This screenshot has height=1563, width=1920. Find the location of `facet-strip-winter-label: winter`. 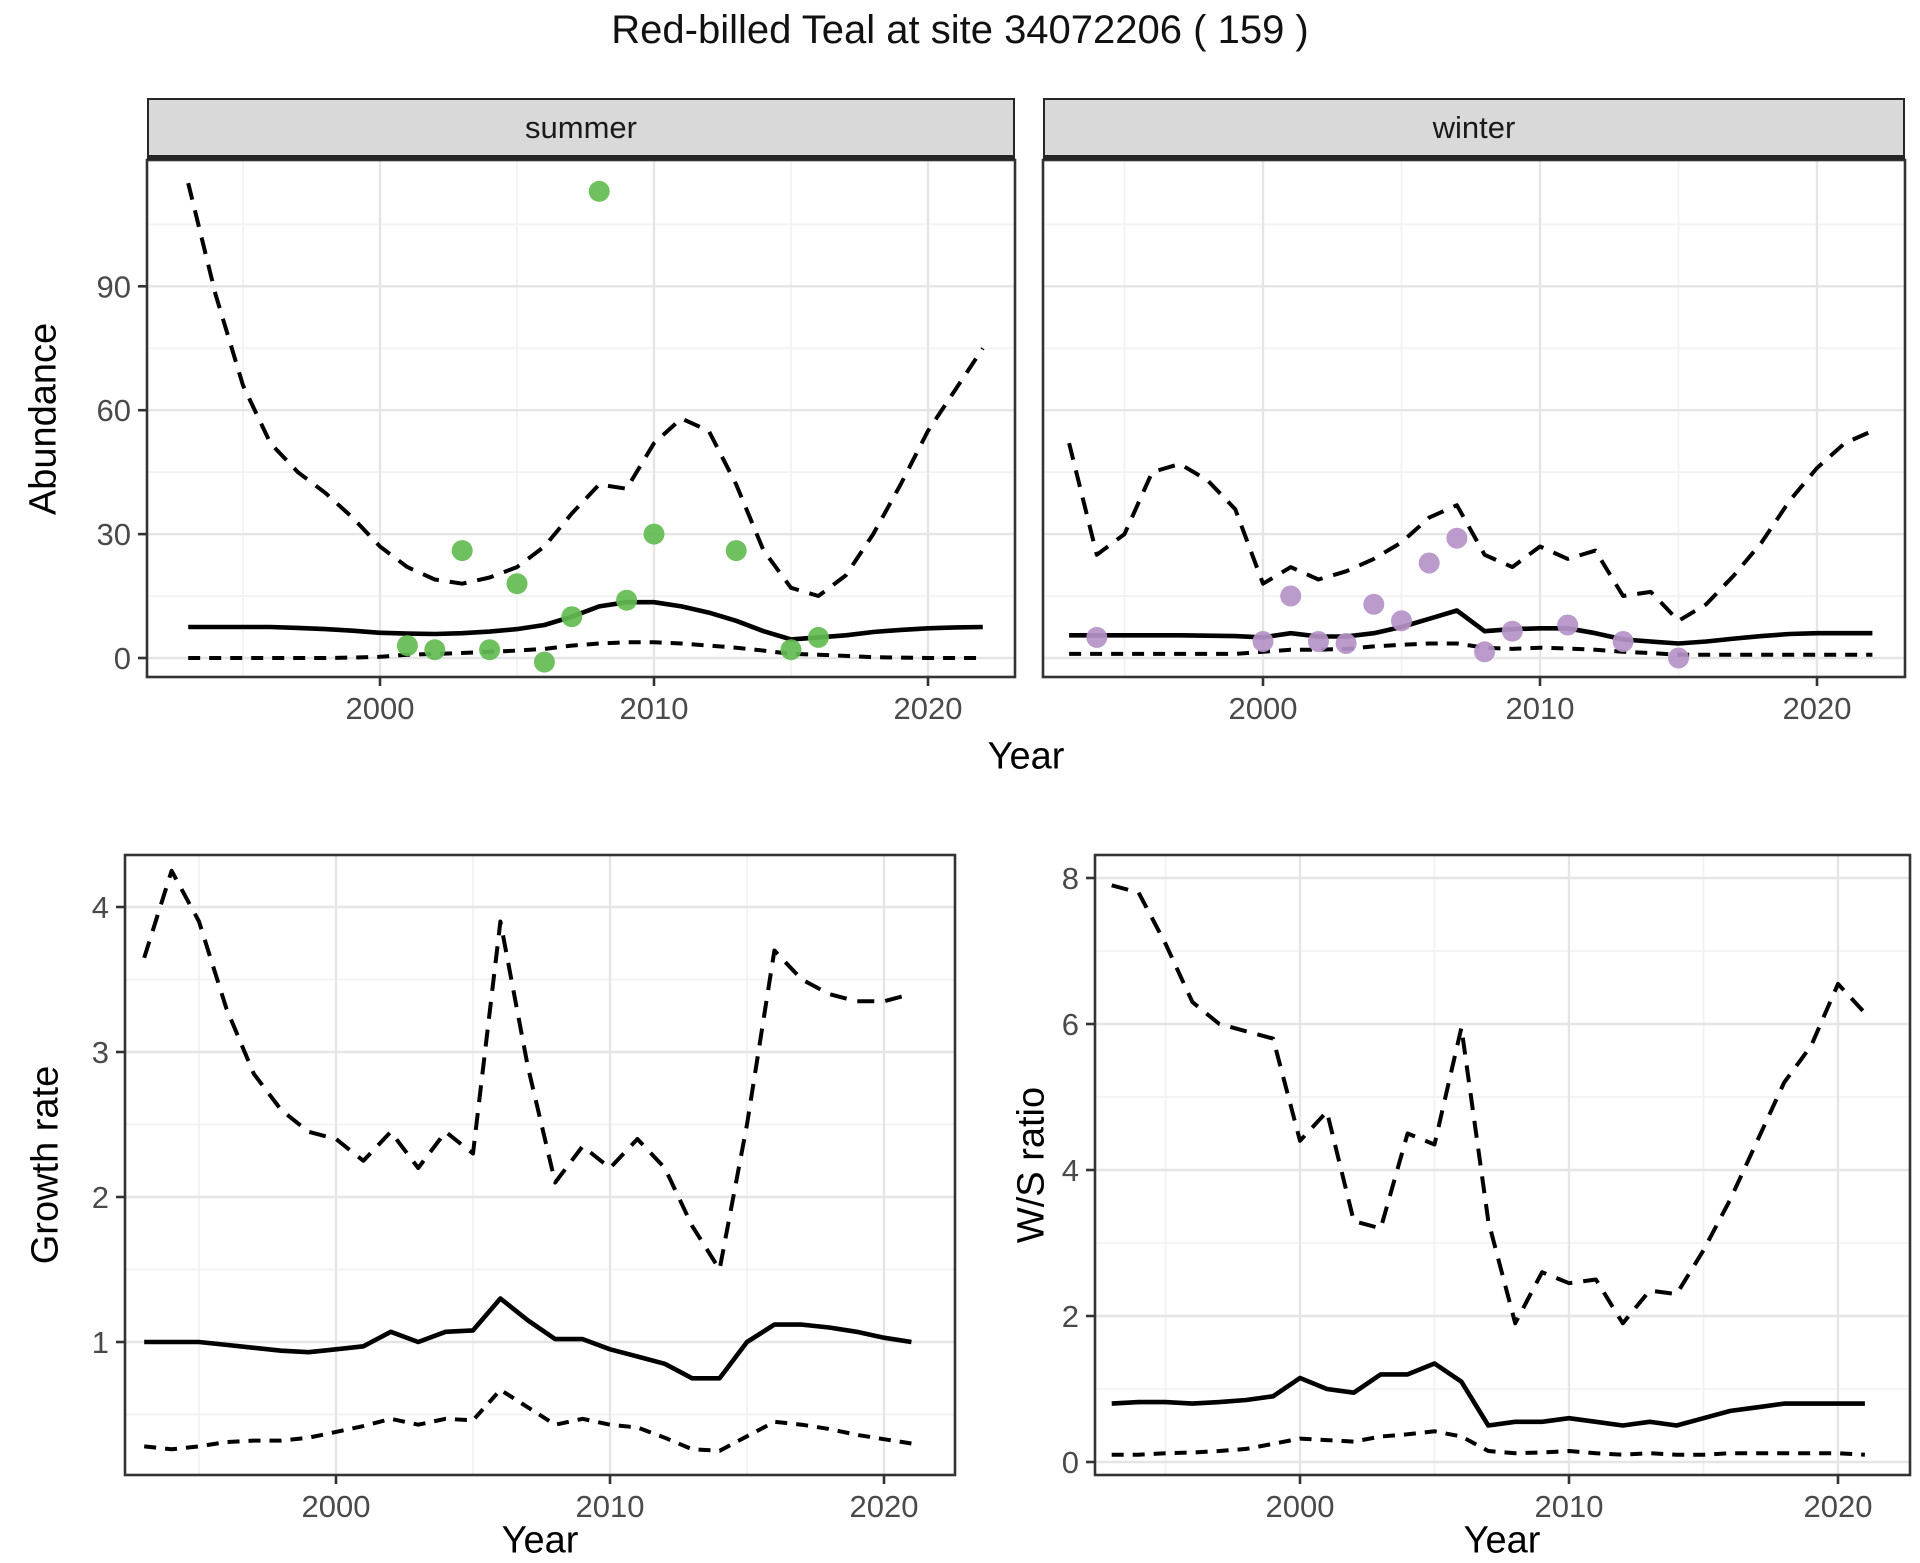

facet-strip-winter-label: winter is located at coordinates (1474, 127).